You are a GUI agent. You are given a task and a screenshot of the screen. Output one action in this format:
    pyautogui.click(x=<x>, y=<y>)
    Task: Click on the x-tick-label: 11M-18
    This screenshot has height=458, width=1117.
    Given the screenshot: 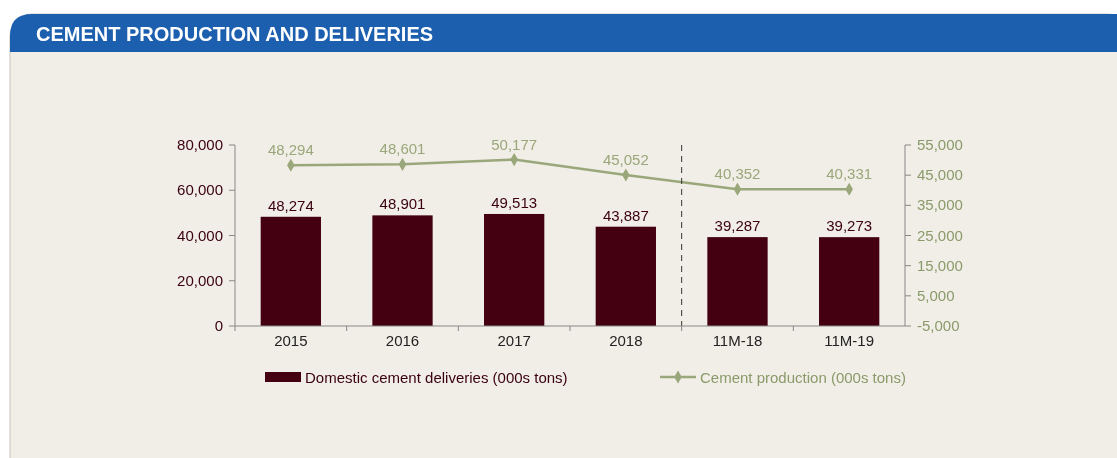 What is the action you would take?
    pyautogui.click(x=737, y=340)
    